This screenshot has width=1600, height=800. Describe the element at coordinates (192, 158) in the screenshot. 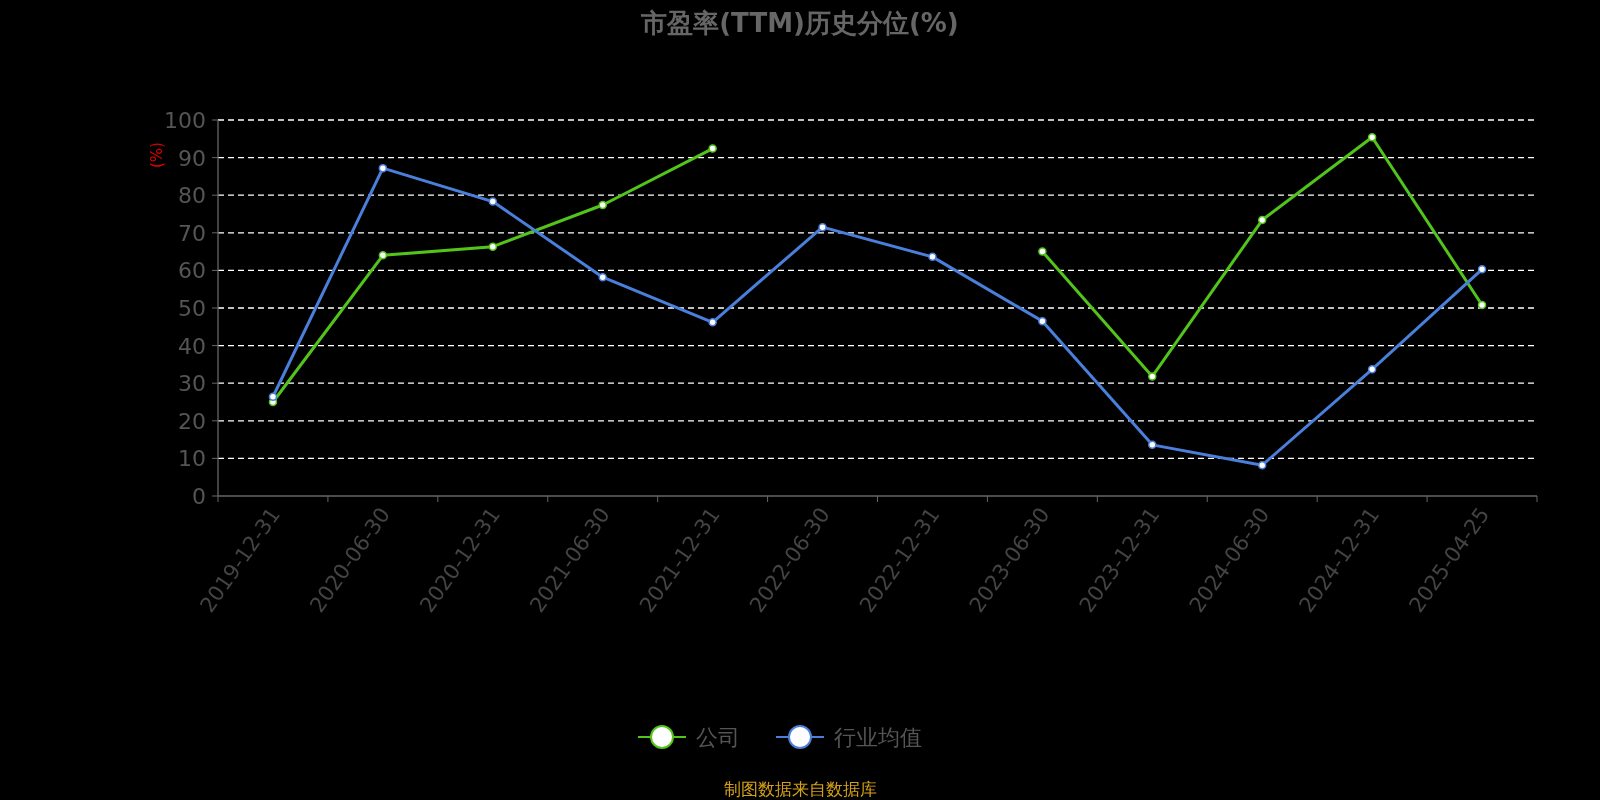

I see `y-tick-label: 90` at that location.